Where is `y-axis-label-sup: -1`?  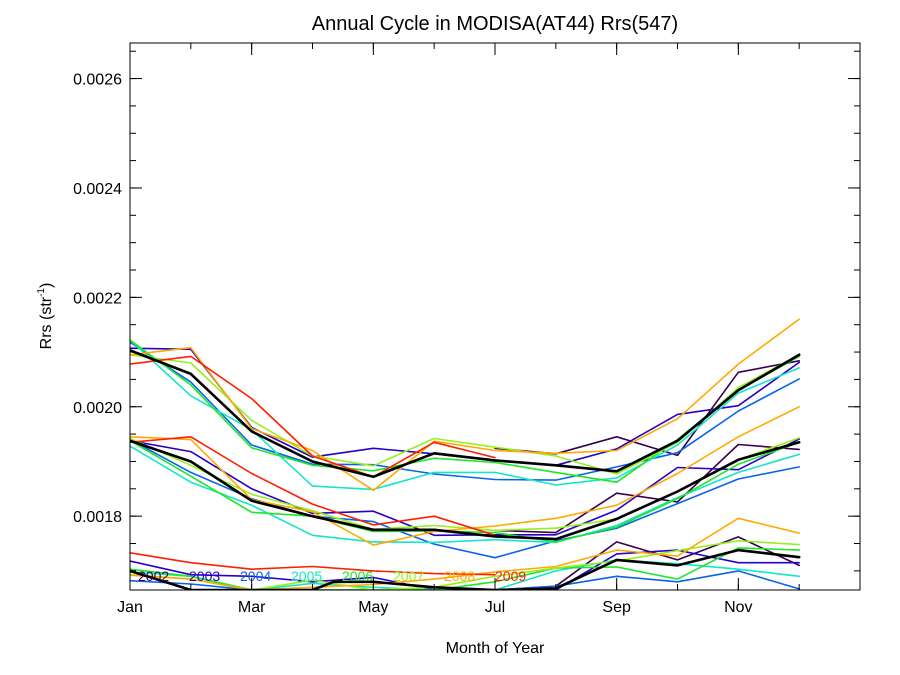
y-axis-label-sup: -1 is located at coordinates (41, 292).